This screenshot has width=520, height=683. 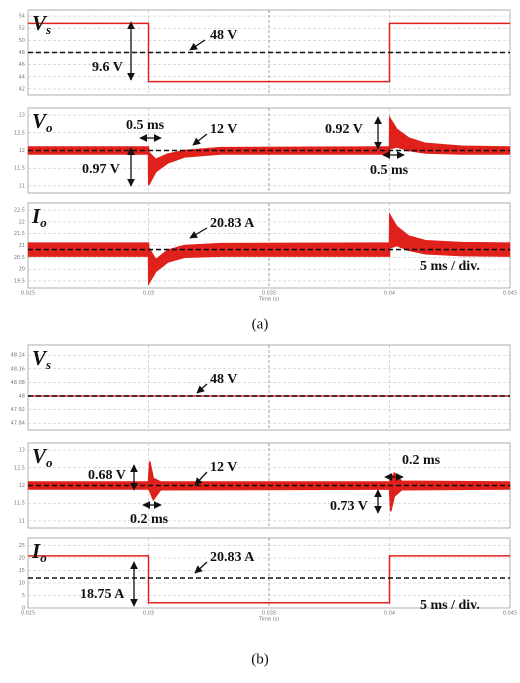 I want to click on y-tick-label: 22, so click(x=22, y=222).